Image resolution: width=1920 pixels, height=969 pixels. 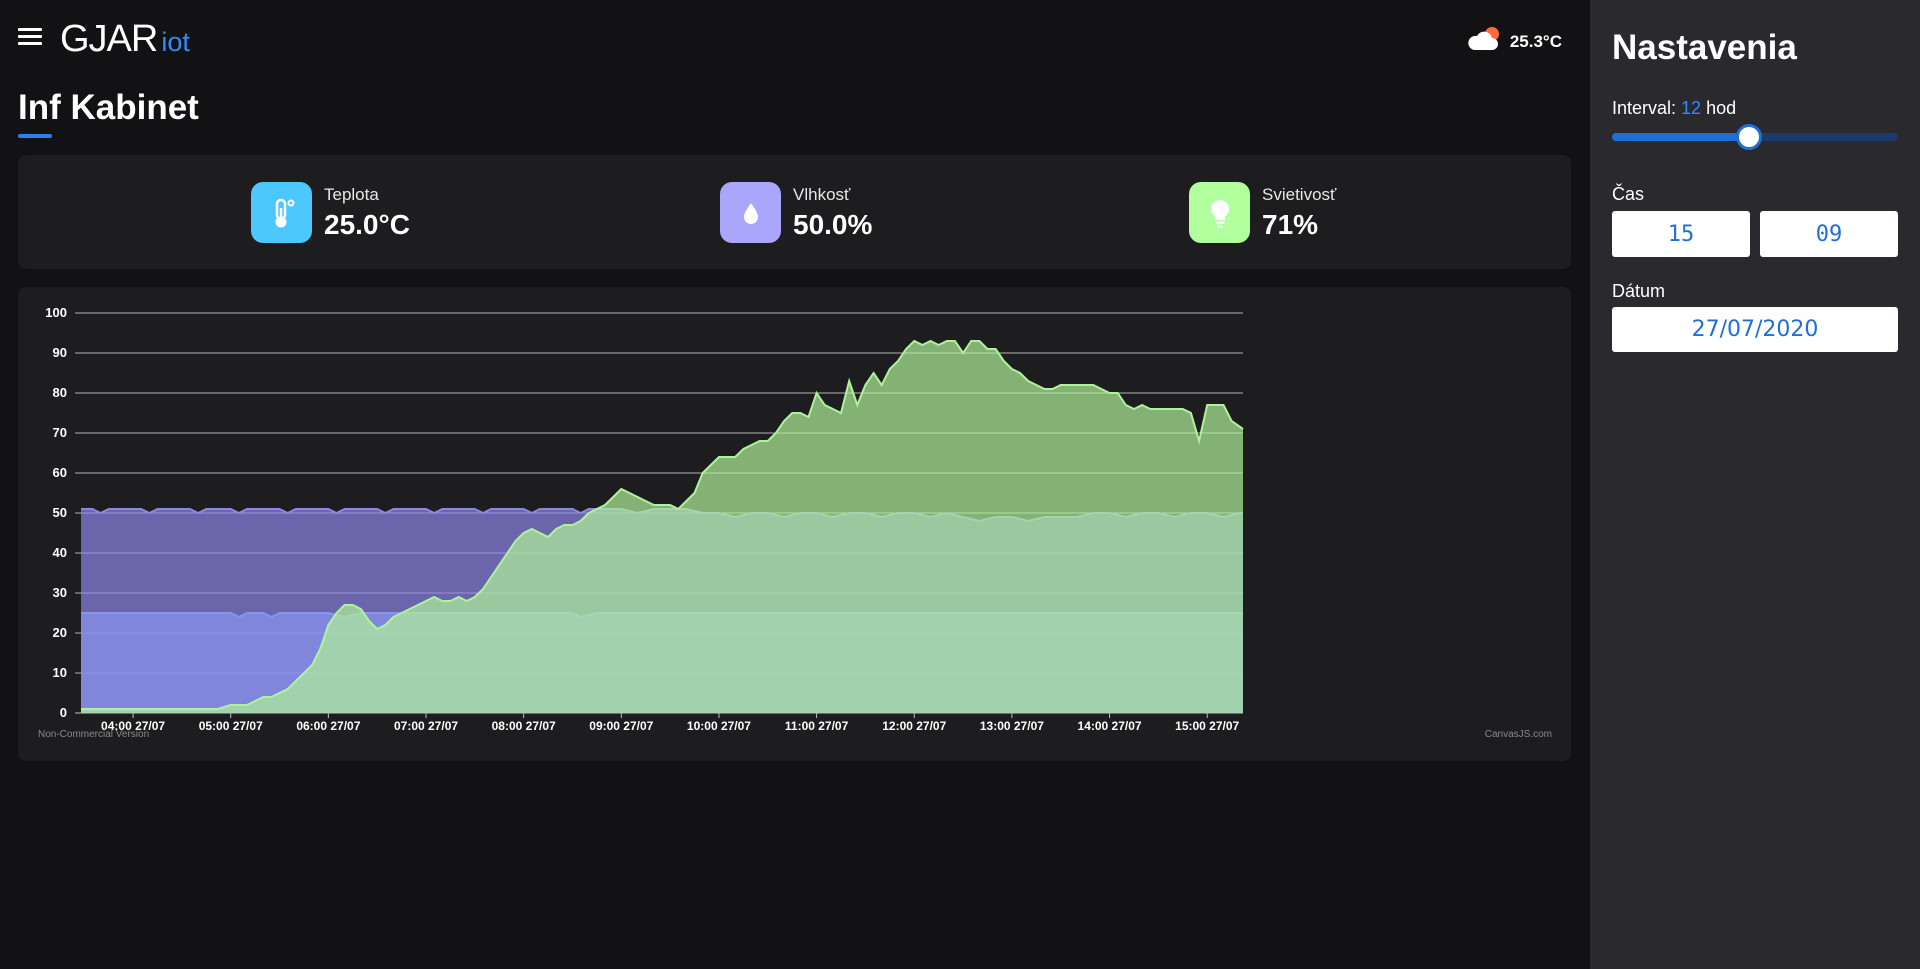 What do you see at coordinates (1535, 41) in the screenshot?
I see `weather-temperature: 25.3°C` at bounding box center [1535, 41].